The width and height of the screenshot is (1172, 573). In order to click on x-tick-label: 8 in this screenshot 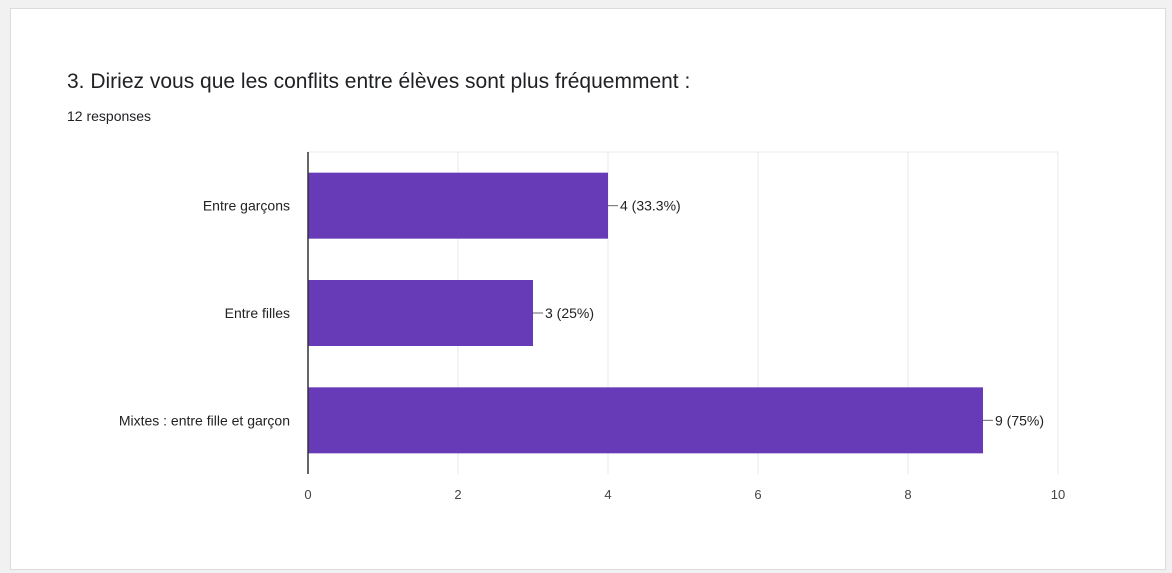, I will do `click(907, 494)`.